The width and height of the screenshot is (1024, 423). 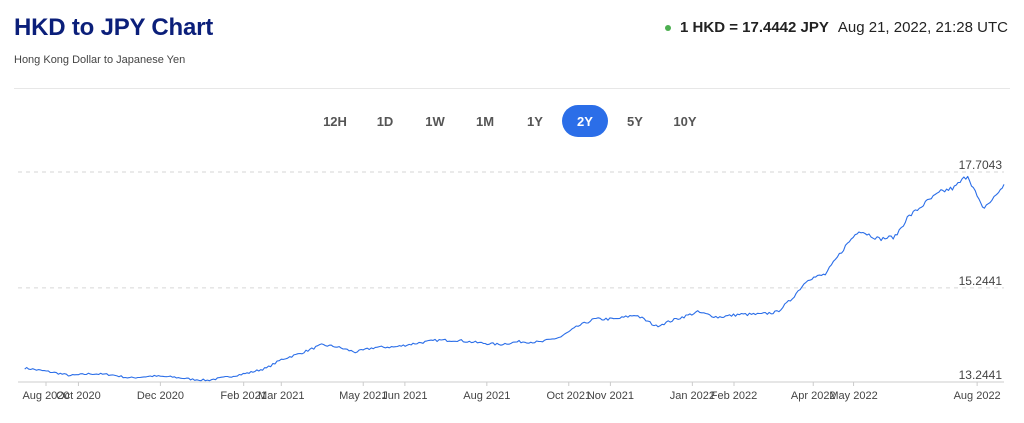 What do you see at coordinates (981, 281) in the screenshot?
I see `y-tick-label: 15.2441` at bounding box center [981, 281].